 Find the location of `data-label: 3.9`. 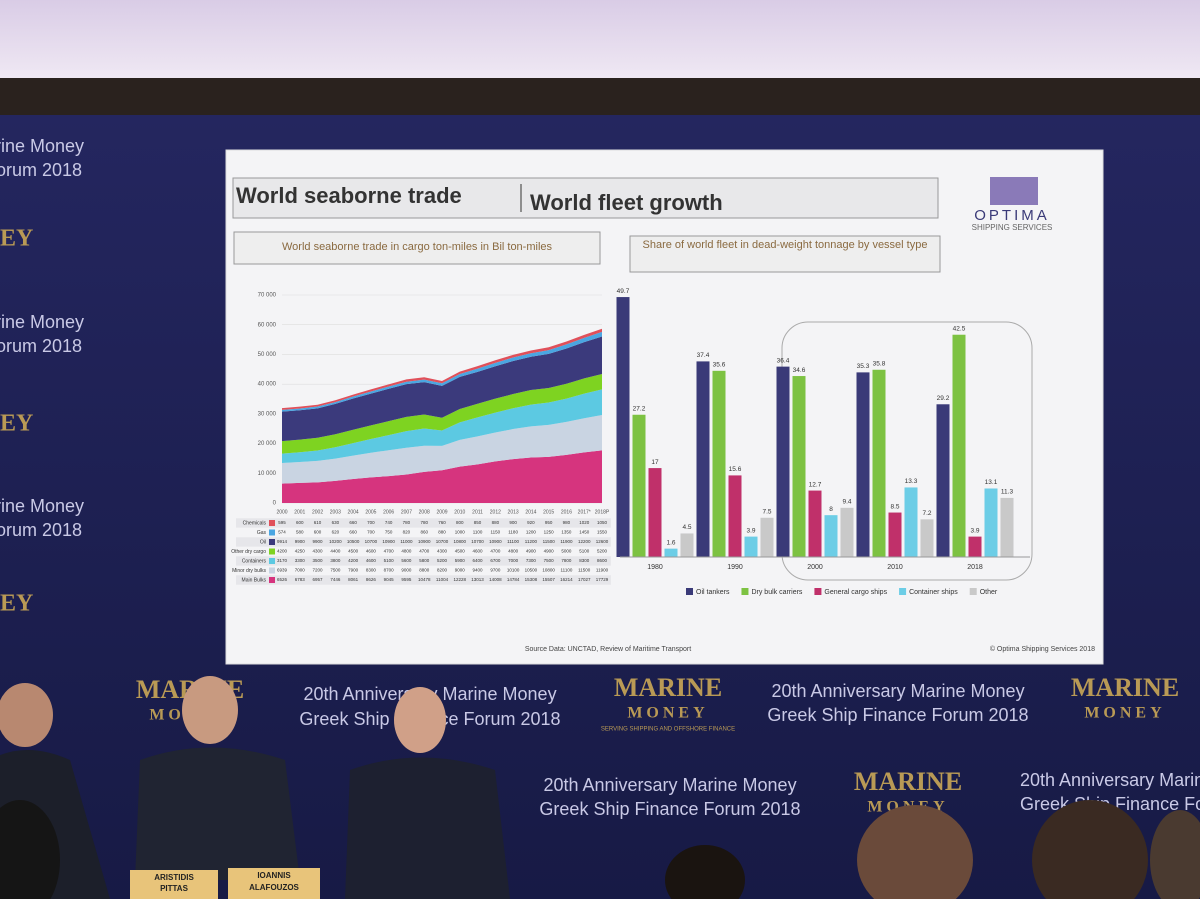

data-label: 3.9 is located at coordinates (974, 530).